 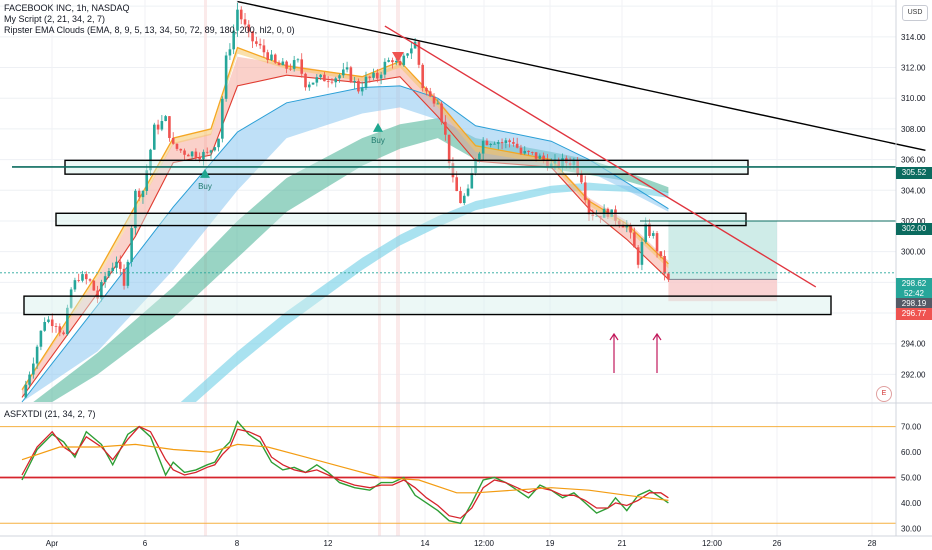 I want to click on indicator-asfxtdi: ASFXTDI (21, 34, 2, 7), so click(x=50, y=414).